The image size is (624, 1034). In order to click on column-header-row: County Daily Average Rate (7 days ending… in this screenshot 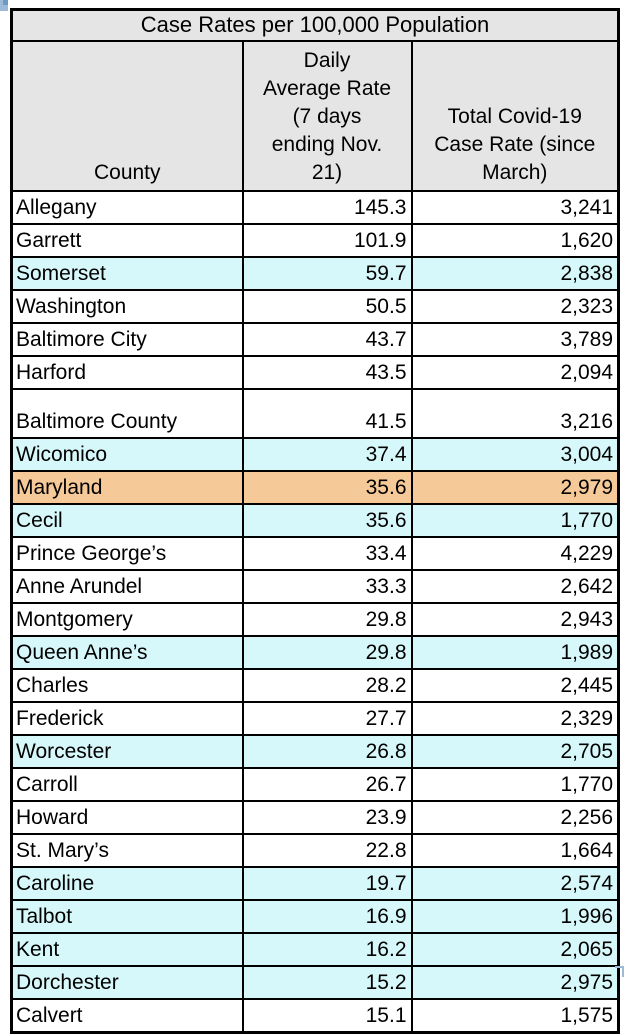, I will do `click(315, 116)`.